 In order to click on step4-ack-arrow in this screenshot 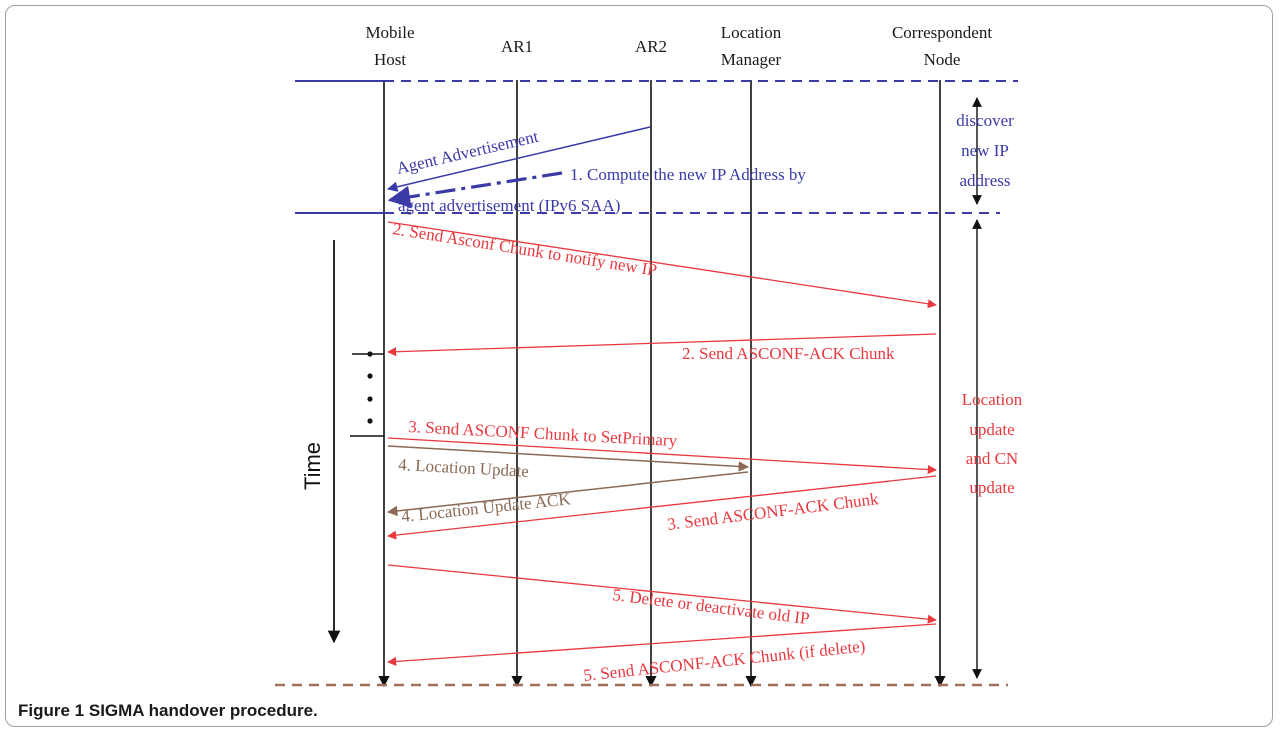, I will do `click(567, 494)`.